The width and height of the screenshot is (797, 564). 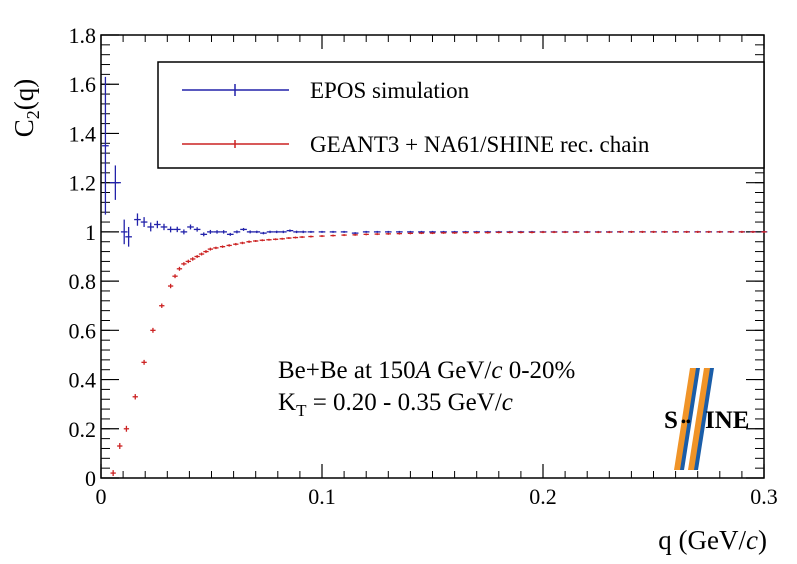 What do you see at coordinates (83, 281) in the screenshot?
I see `y-tick-label: 0.8` at bounding box center [83, 281].